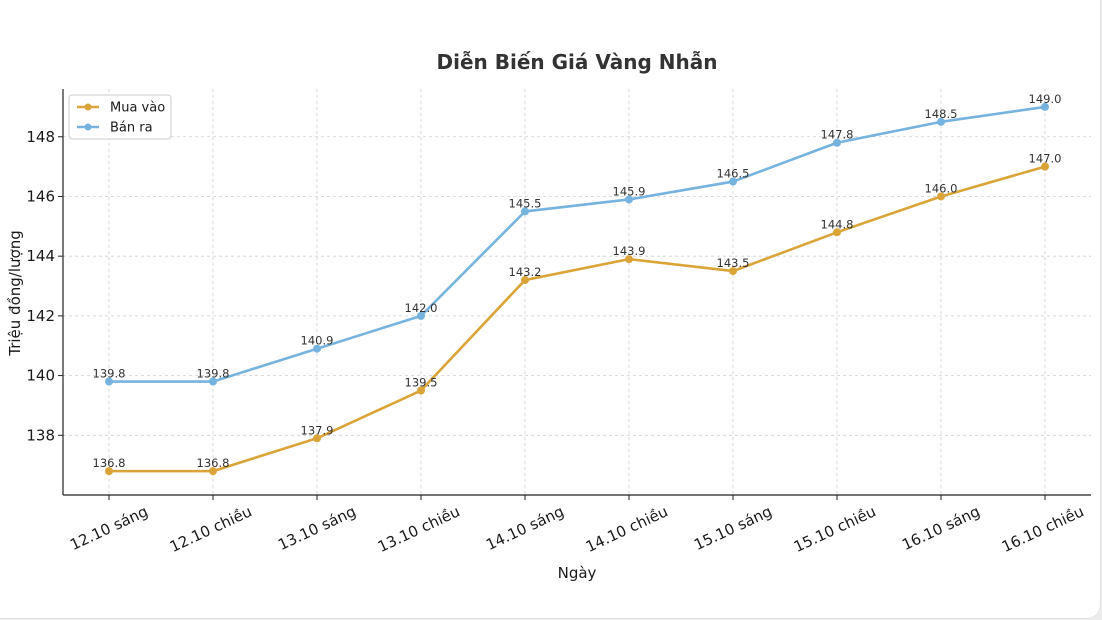  I want to click on data-label: 147.0, so click(1045, 159).